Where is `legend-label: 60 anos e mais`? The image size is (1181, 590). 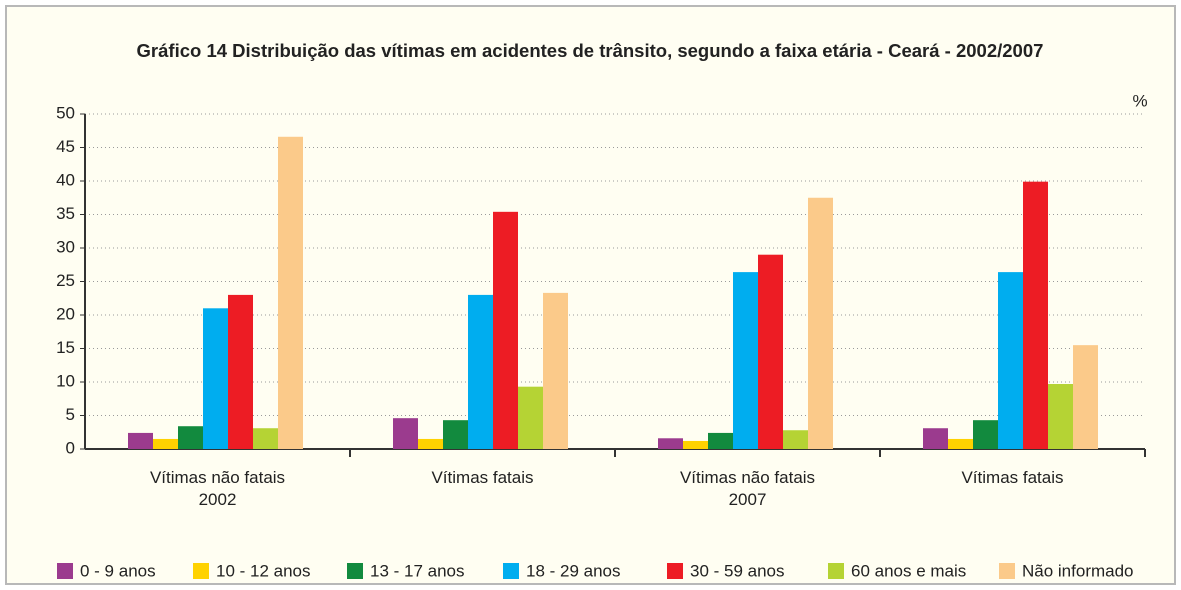
legend-label: 60 anos e mais is located at coordinates (908, 570).